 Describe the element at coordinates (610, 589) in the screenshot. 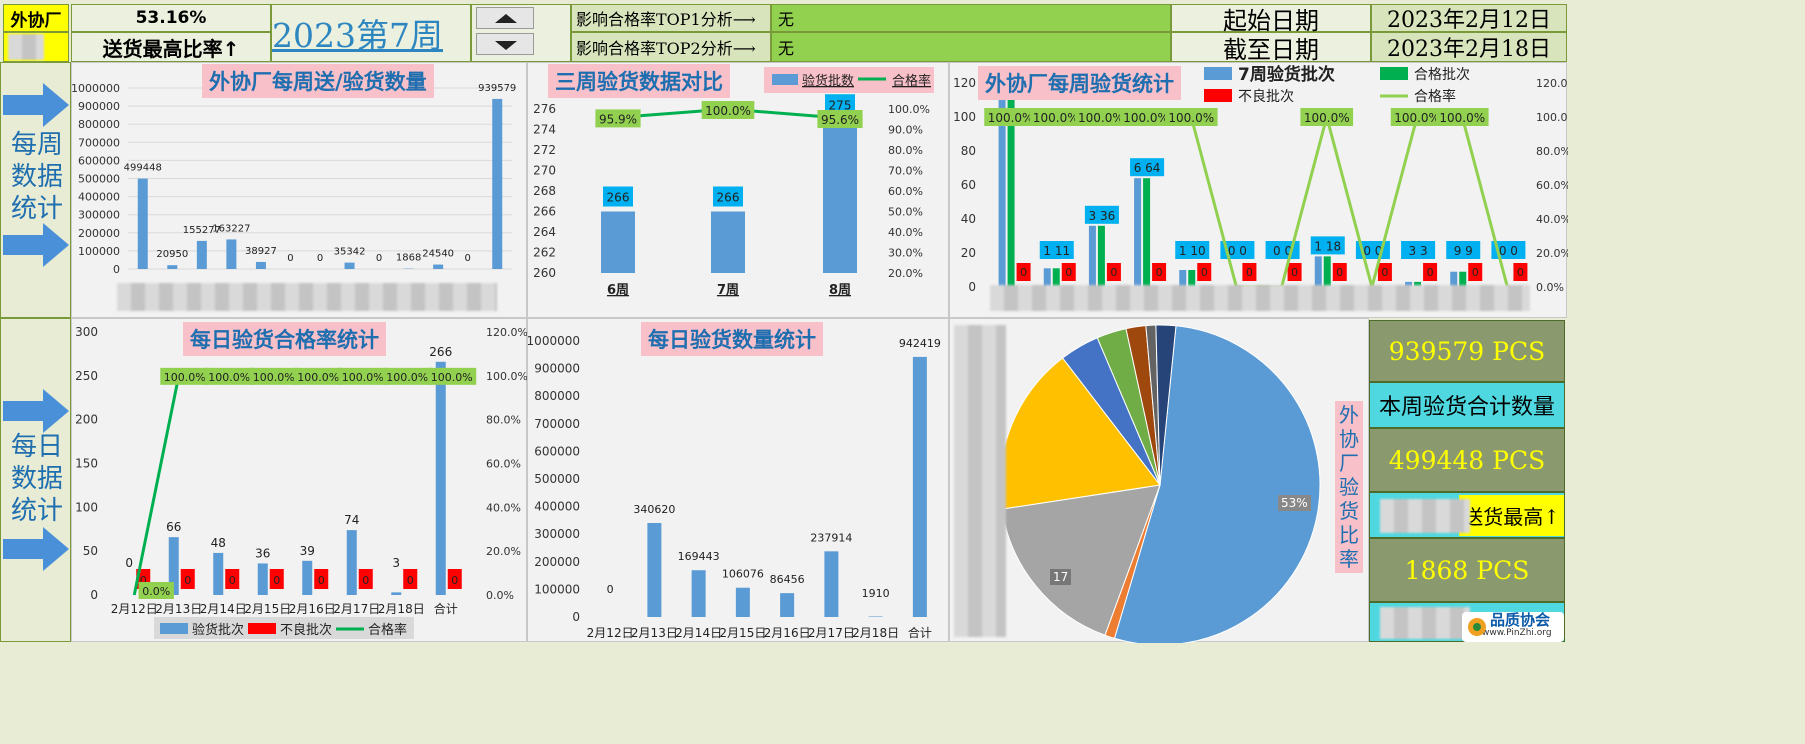

I see `daily-qty-data-label: 0` at that location.